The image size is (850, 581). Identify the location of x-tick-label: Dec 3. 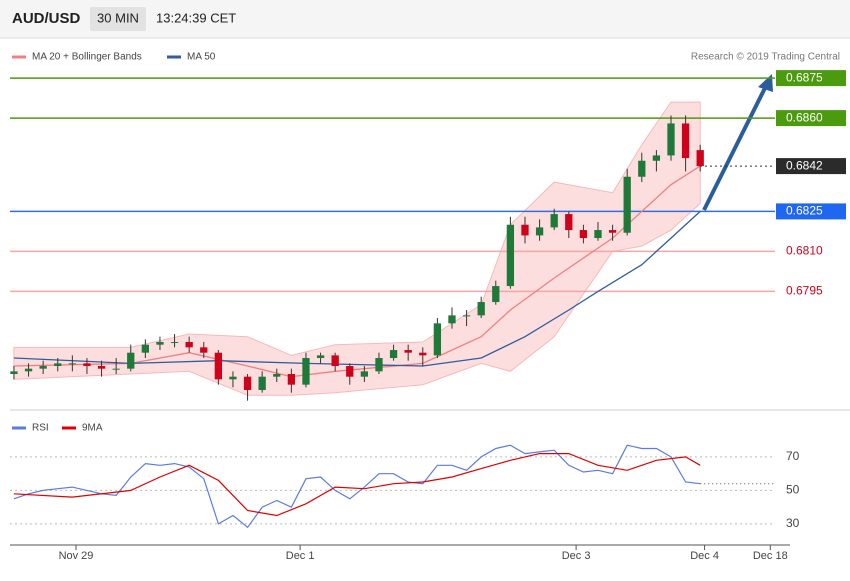
(576, 556).